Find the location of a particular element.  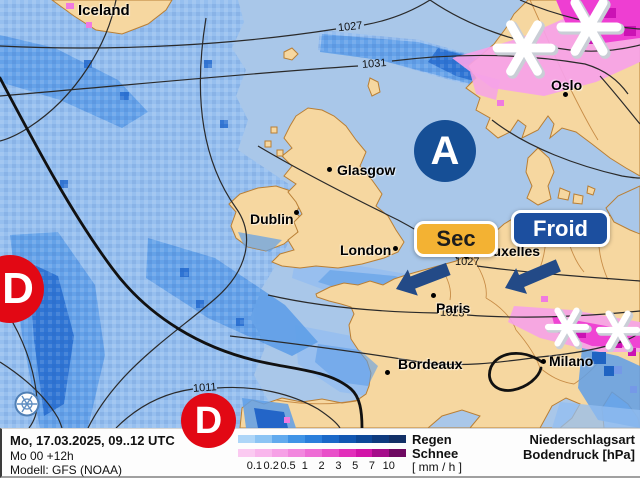

label-milano: Milano is located at coordinates (571, 361).